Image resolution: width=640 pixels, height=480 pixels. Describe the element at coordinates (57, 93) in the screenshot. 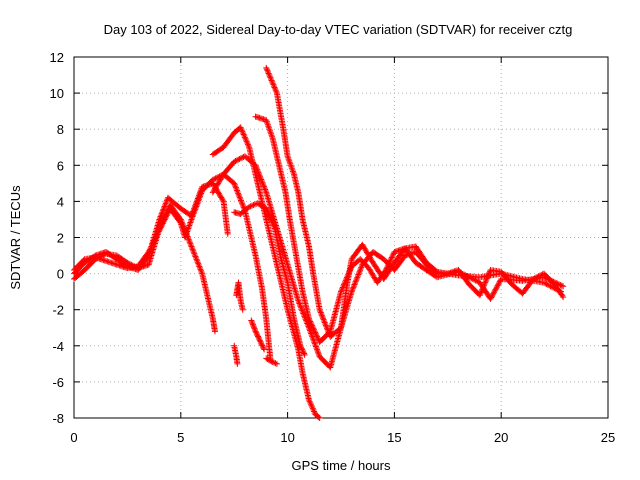

I see `y-tick-label: 10` at that location.